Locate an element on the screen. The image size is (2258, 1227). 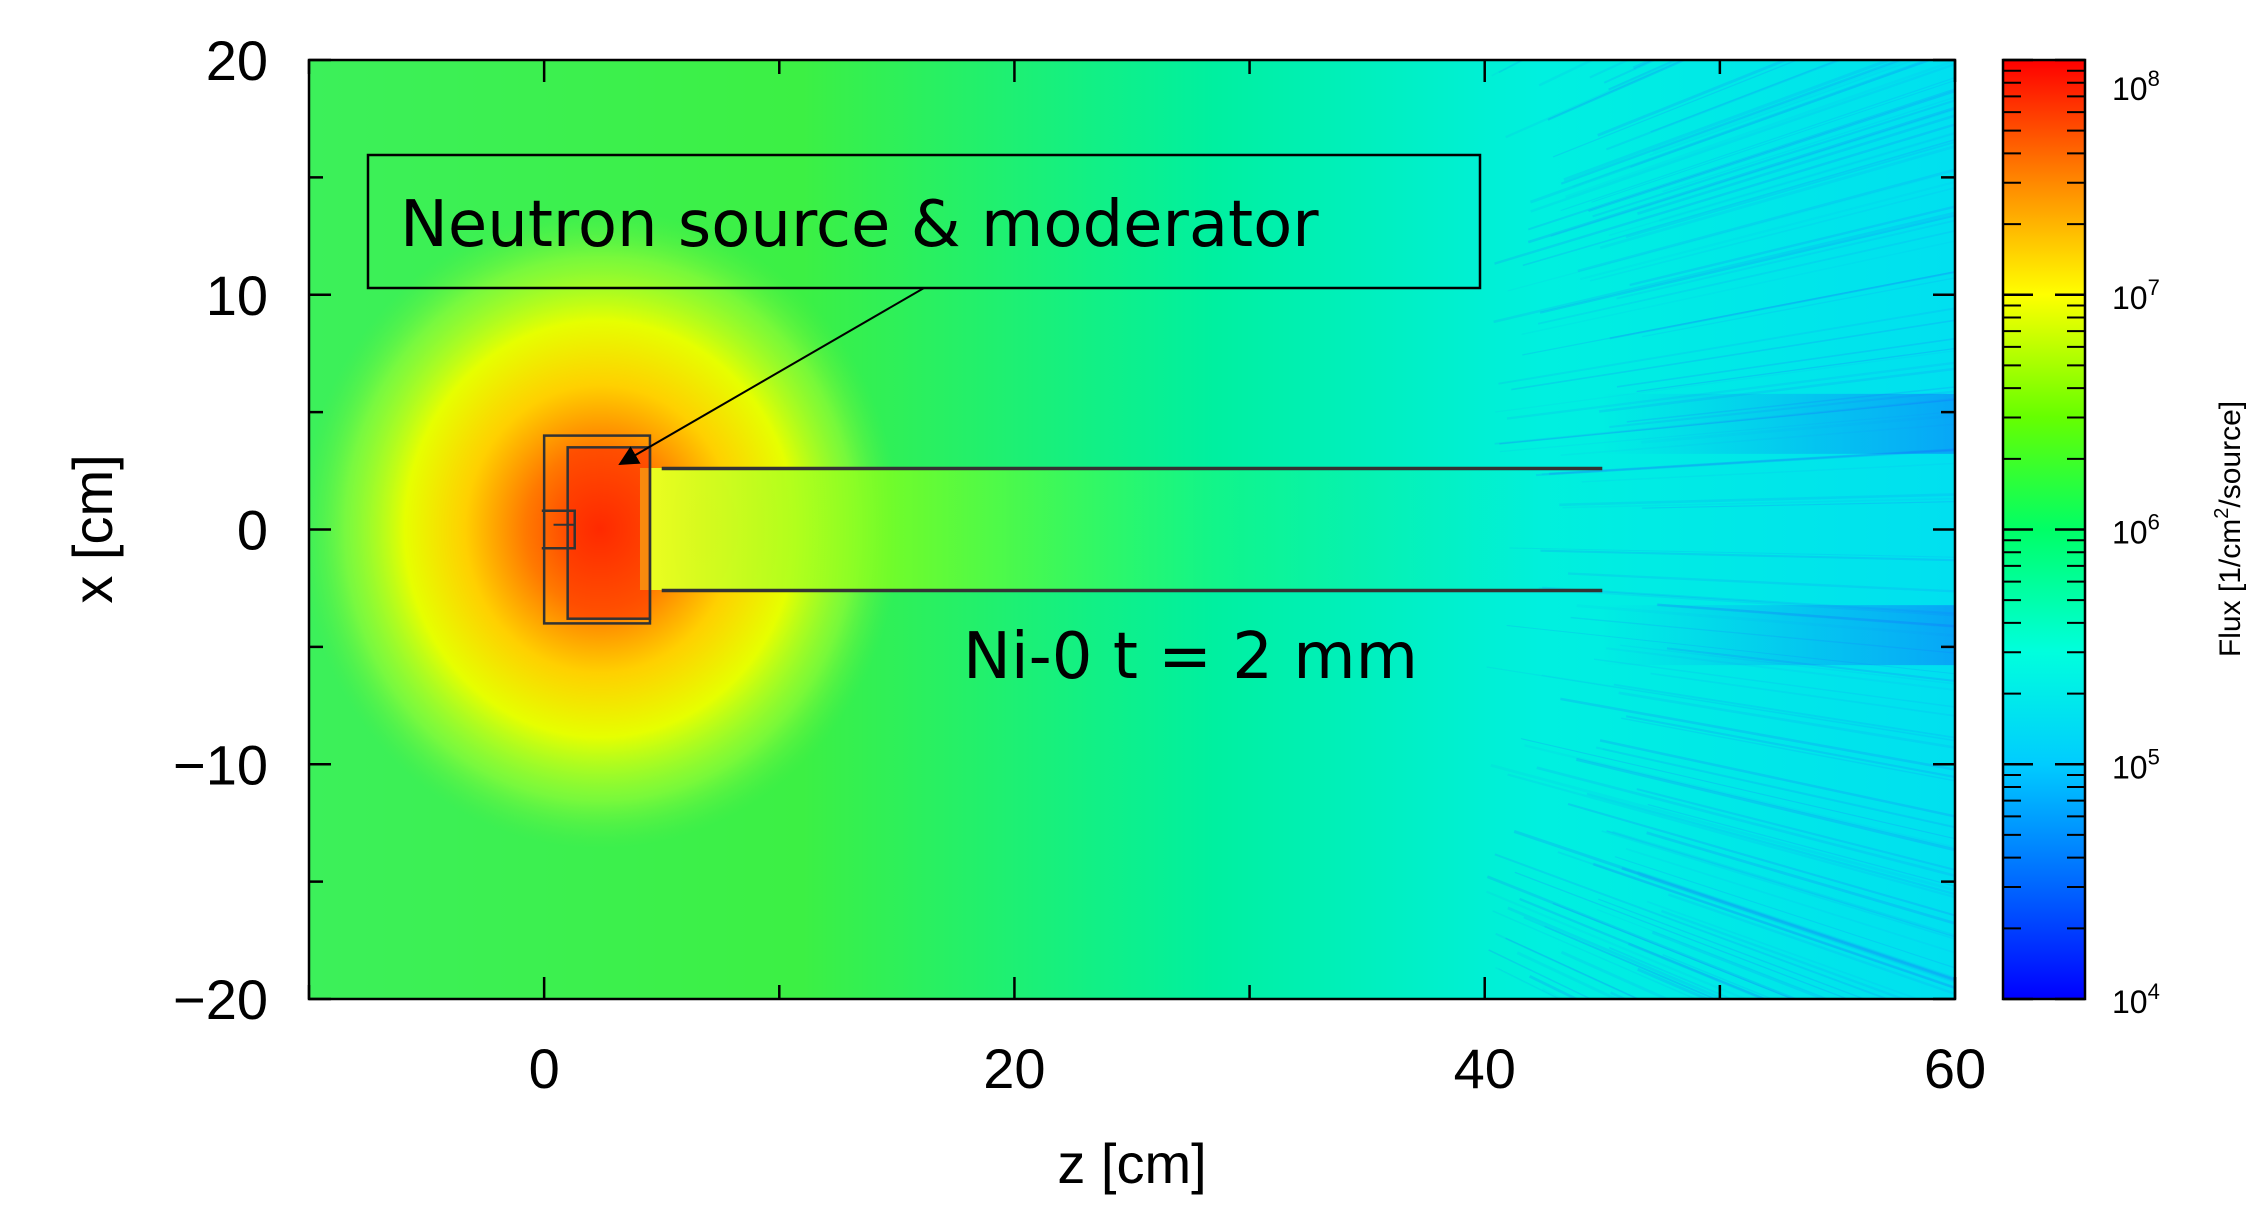
source-stub is located at coordinates (558, 529).